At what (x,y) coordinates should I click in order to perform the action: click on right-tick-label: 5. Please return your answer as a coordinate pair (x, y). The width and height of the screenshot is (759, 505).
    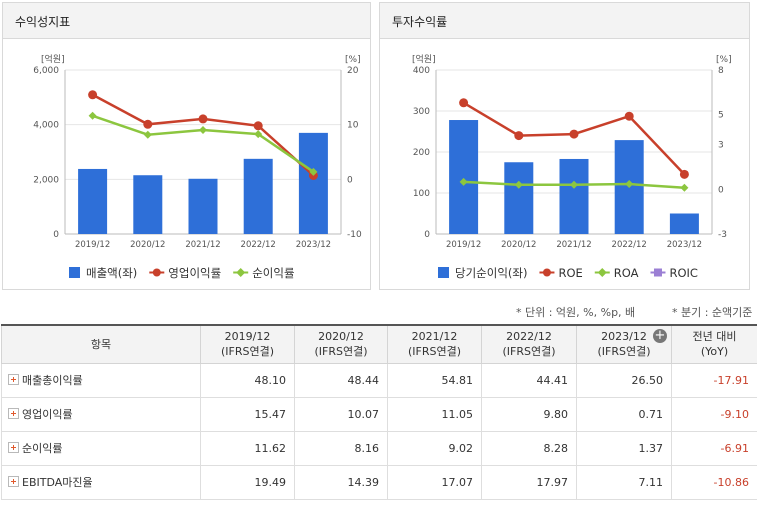
    Looking at the image, I should click on (721, 116).